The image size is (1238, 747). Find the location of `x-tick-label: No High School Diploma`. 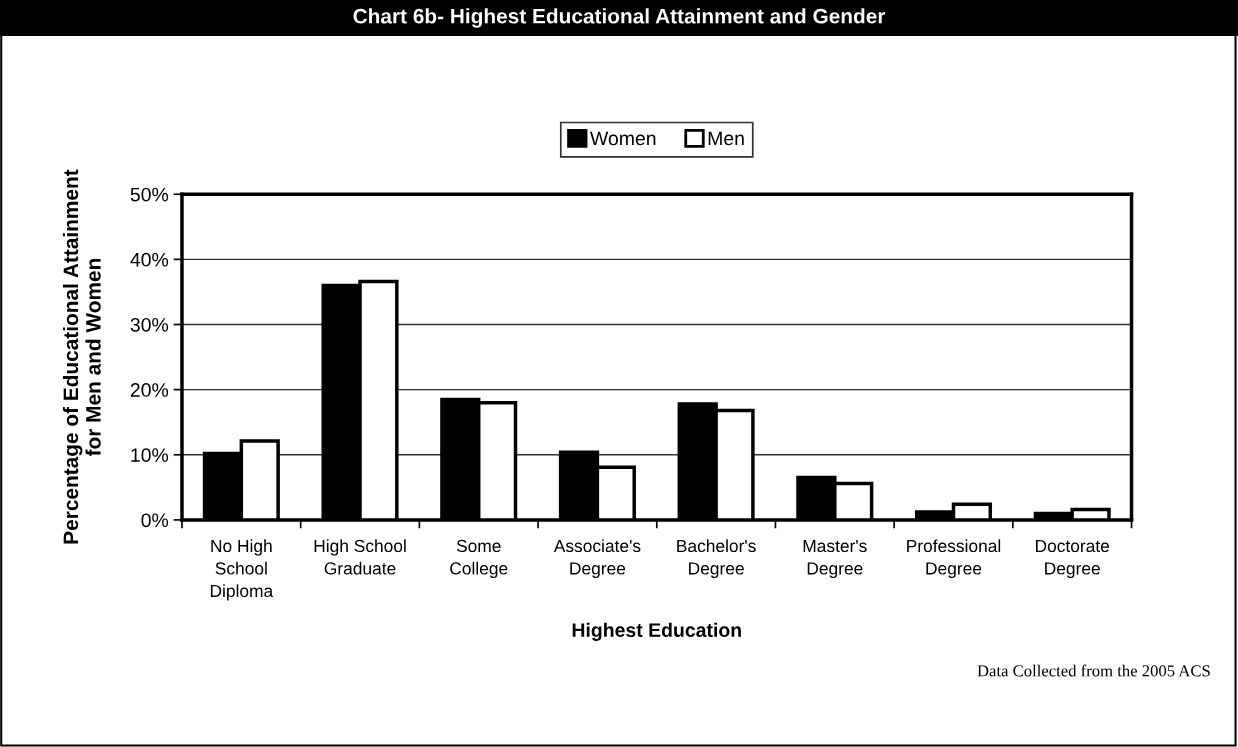

x-tick-label: No High School Diploma is located at coordinates (242, 570).